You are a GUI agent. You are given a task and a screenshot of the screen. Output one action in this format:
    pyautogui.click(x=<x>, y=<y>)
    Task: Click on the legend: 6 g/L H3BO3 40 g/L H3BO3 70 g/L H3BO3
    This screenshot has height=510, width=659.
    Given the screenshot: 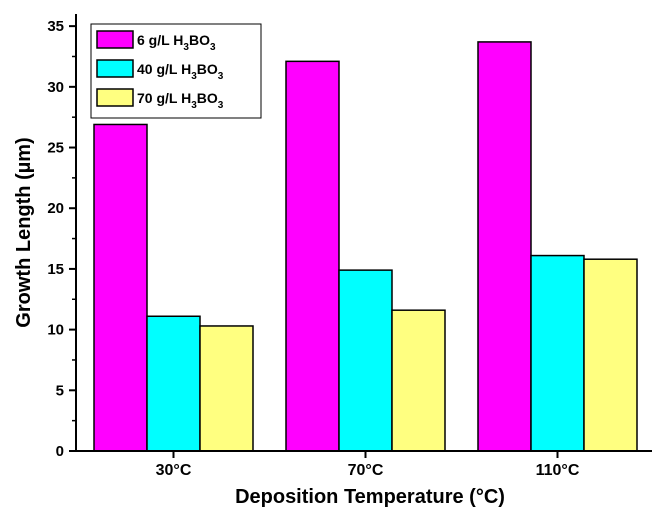 What is the action you would take?
    pyautogui.click(x=176, y=71)
    